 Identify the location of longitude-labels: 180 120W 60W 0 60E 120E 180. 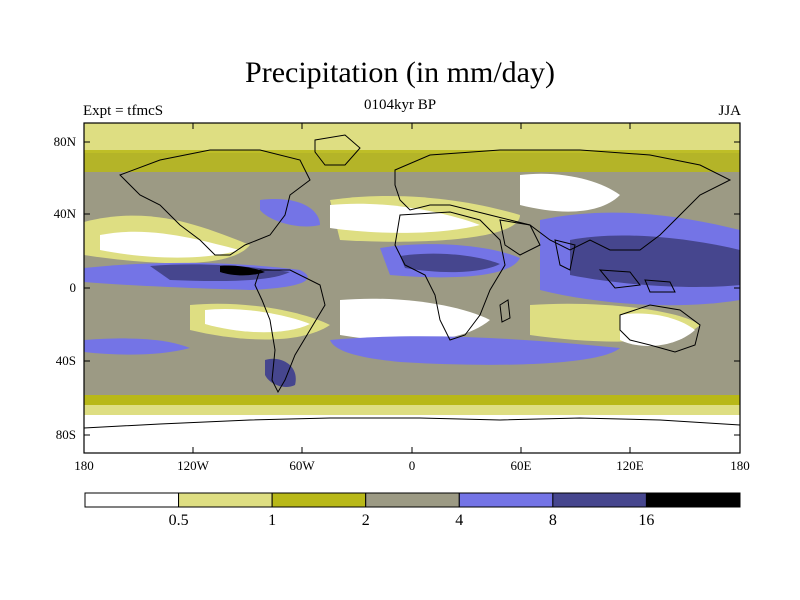
(412, 465).